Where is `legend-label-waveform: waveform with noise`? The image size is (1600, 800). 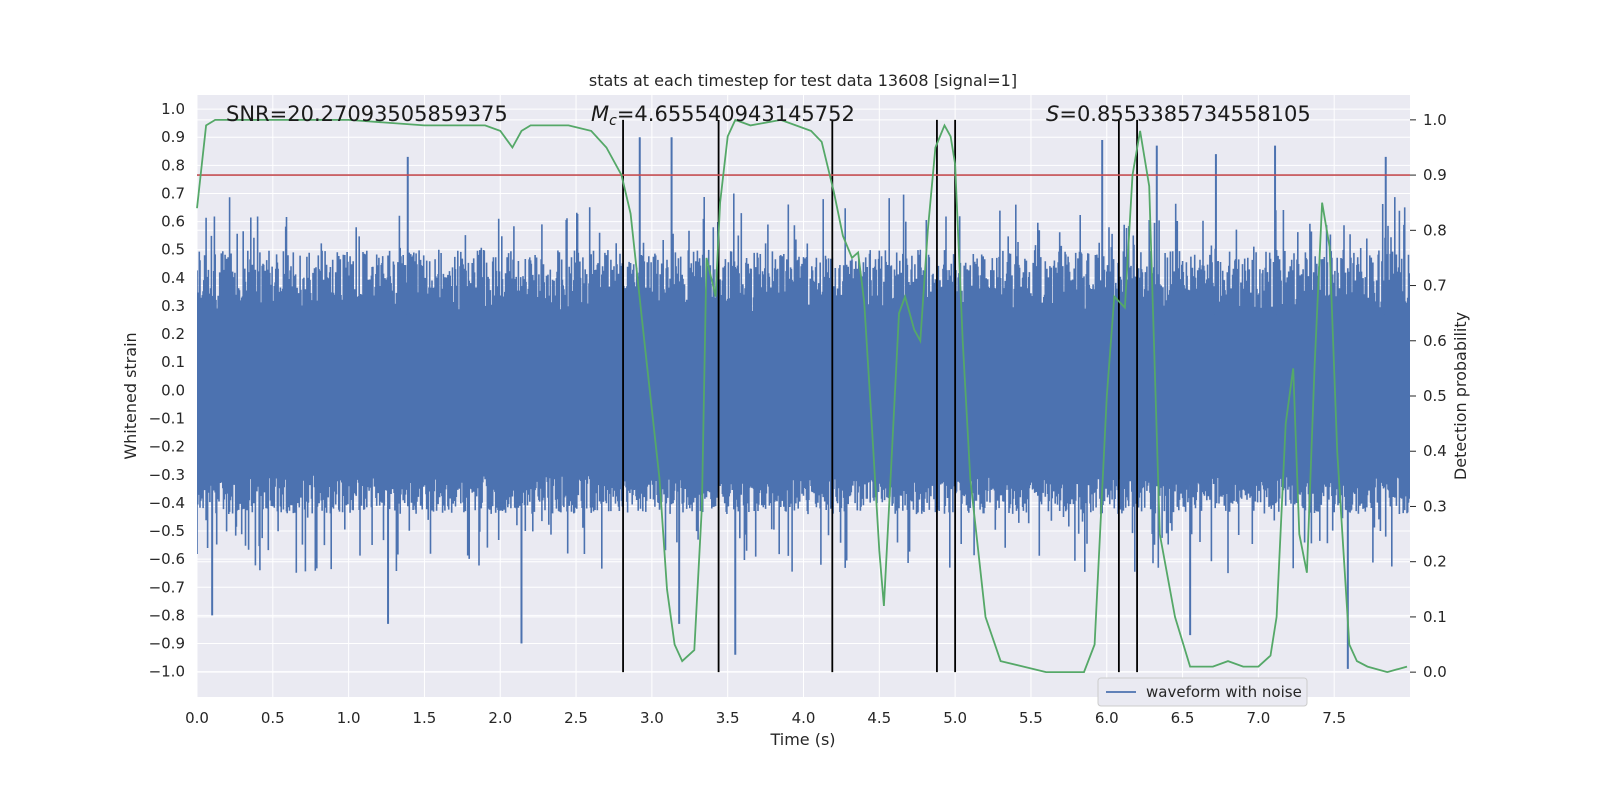 legend-label-waveform: waveform with noise is located at coordinates (1224, 692).